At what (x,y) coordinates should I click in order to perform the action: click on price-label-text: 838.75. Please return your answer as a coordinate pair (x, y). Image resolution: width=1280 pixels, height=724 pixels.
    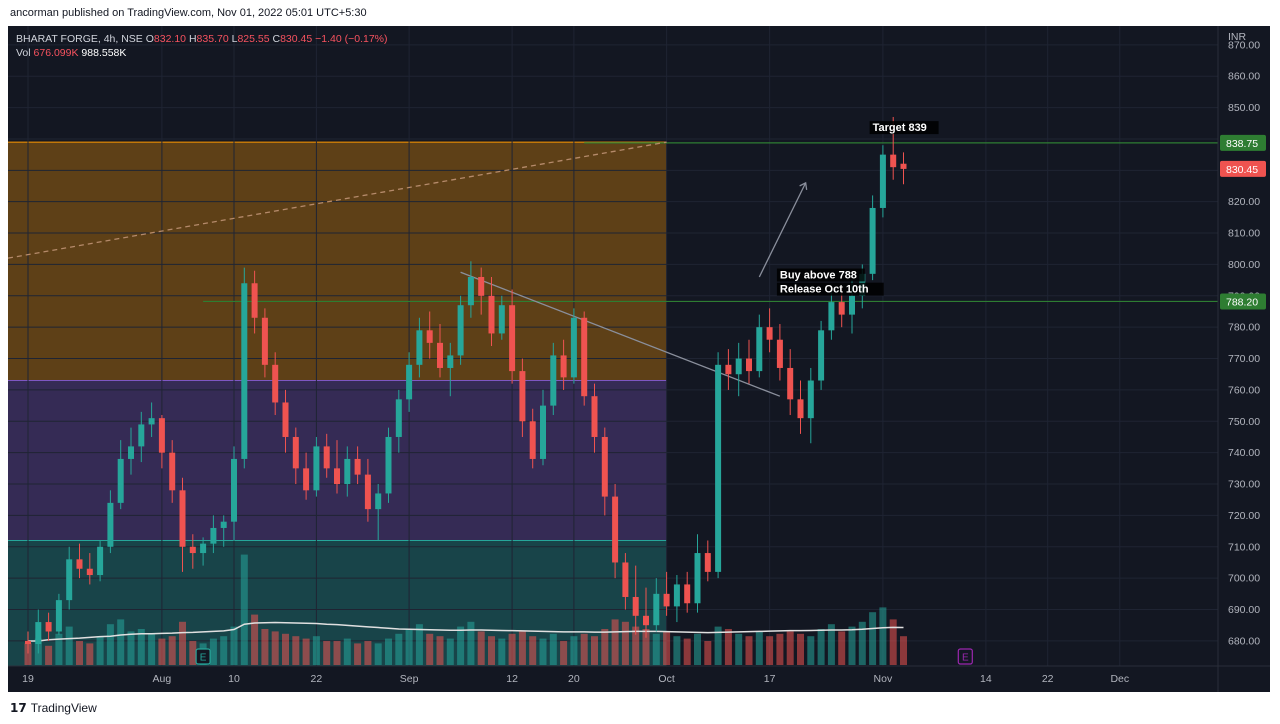
    Looking at the image, I should click on (1242, 144).